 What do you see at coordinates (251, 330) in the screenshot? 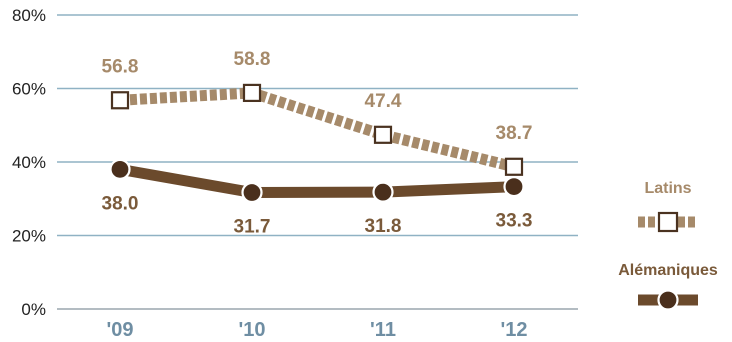
I see `x-tick-label: '10` at bounding box center [251, 330].